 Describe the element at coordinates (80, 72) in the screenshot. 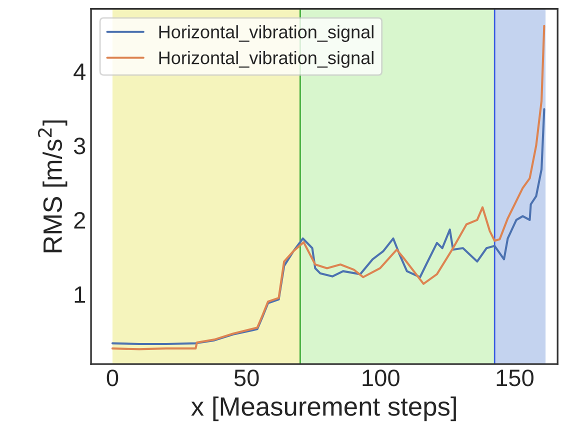

I see `y-tick-label: 4` at that location.